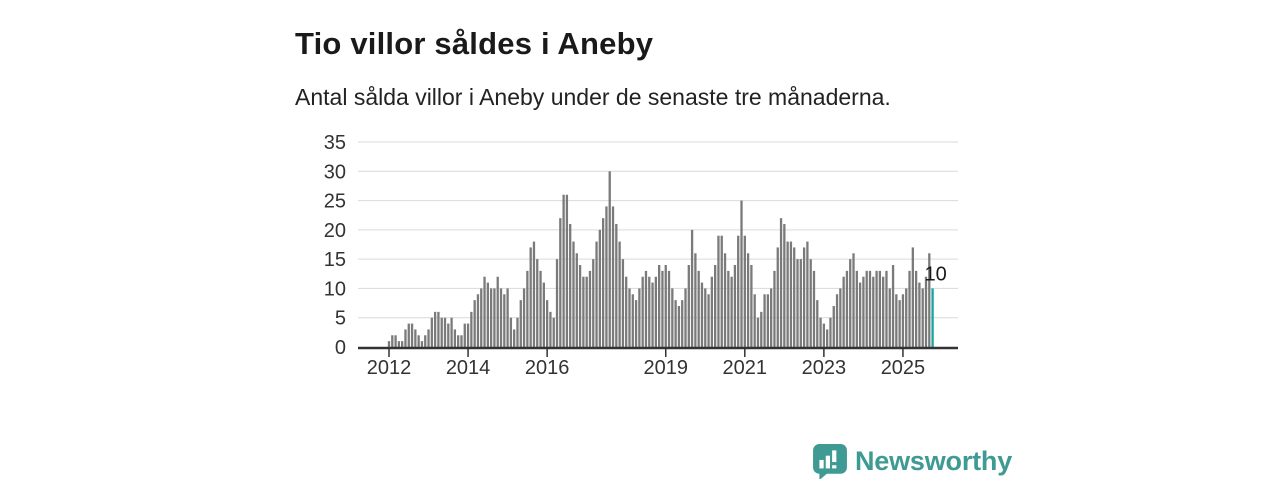  Describe the element at coordinates (468, 368) in the screenshot. I see `x-axis-label: 2014` at that location.